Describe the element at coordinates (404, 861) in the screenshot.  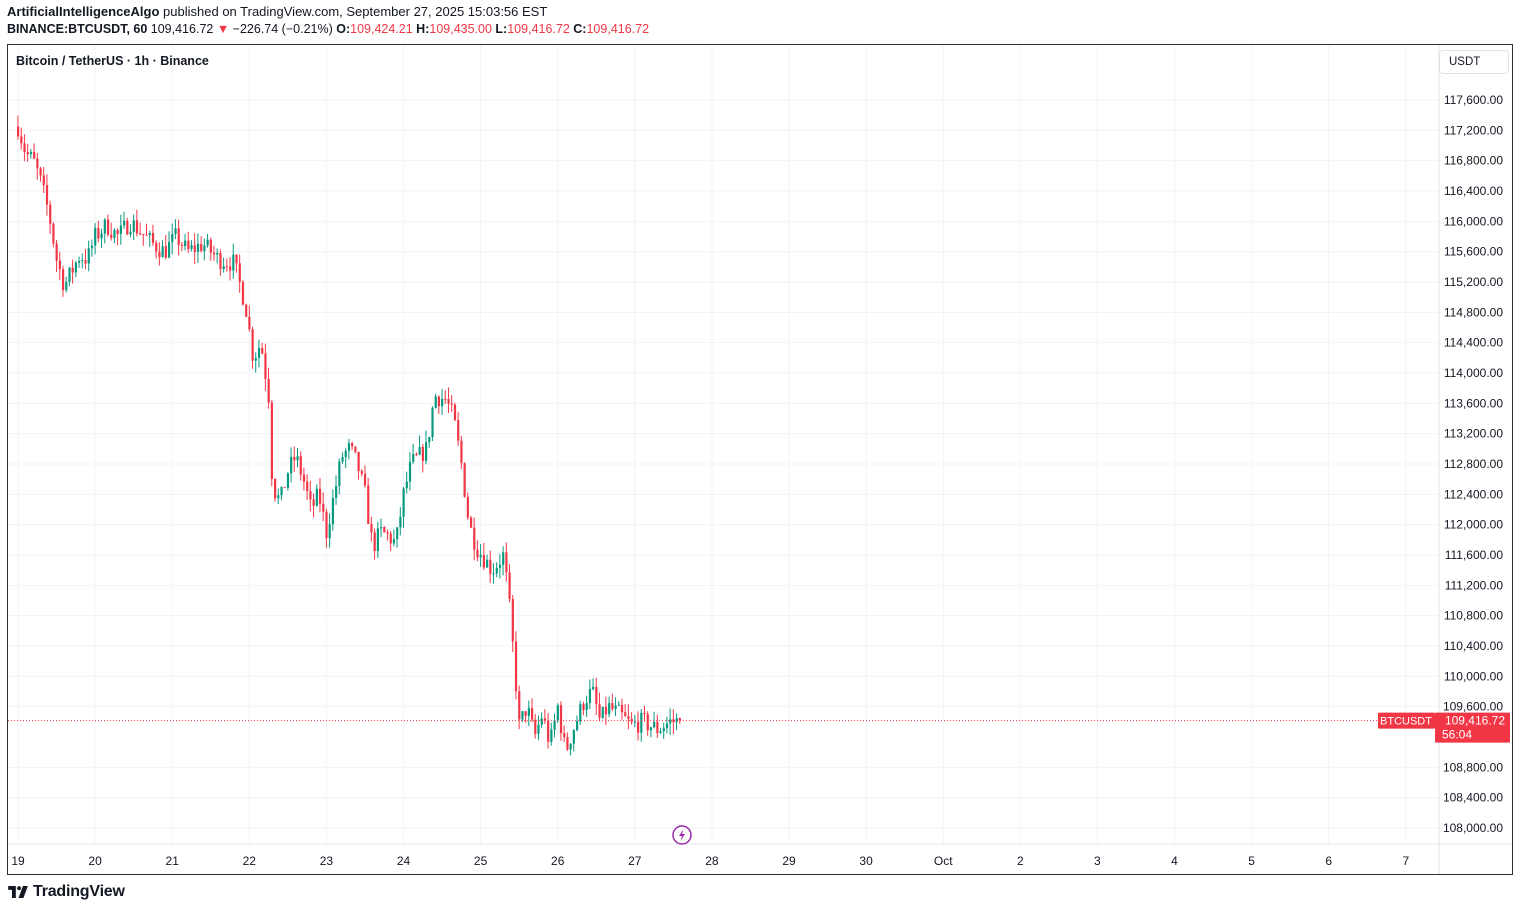
I see `x-tick-label: 24` at that location.